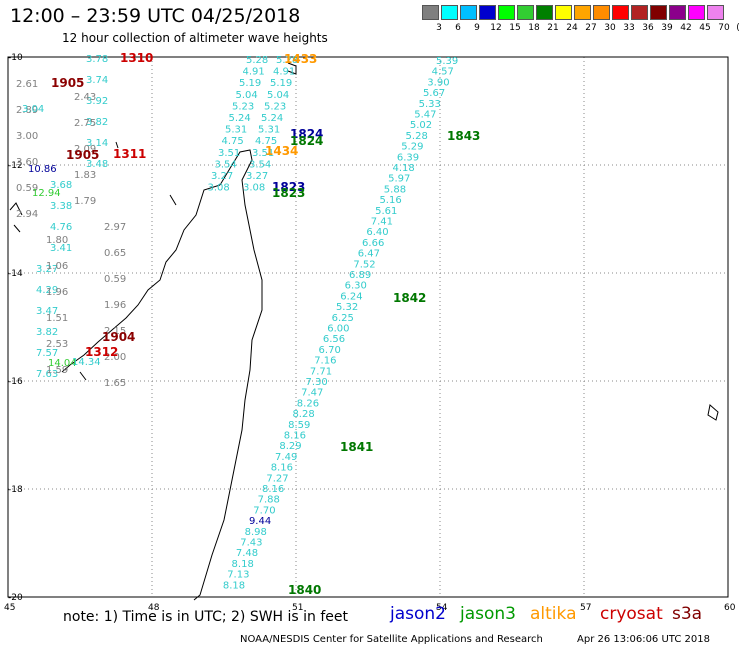 This screenshot has height=650, width=740. Describe the element at coordinates (251, 543) in the screenshot. I see `wave-height-value: 7.43` at that location.